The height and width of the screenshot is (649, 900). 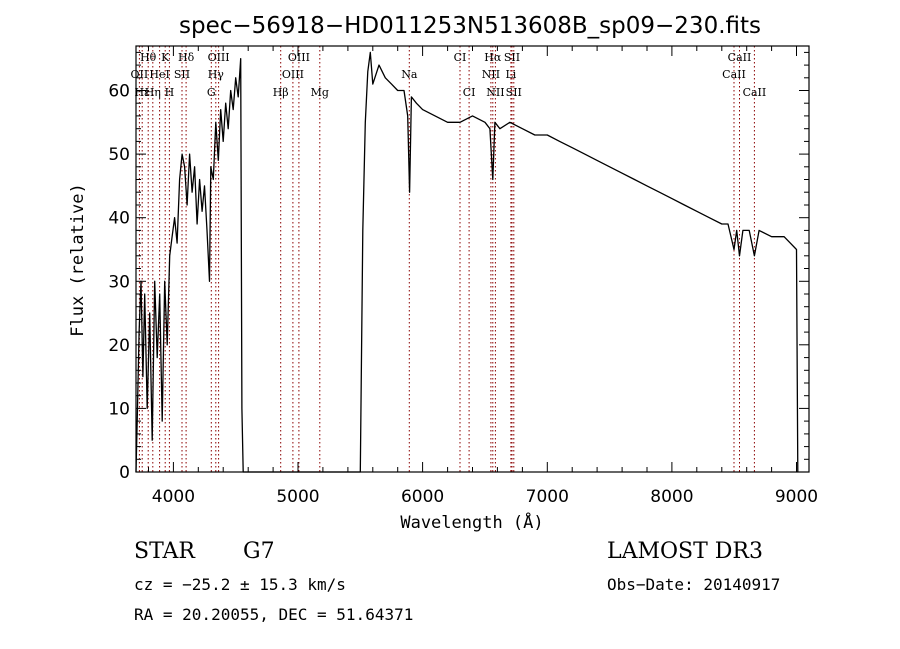 I want to click on x-tick-label: 5000, so click(x=297, y=497).